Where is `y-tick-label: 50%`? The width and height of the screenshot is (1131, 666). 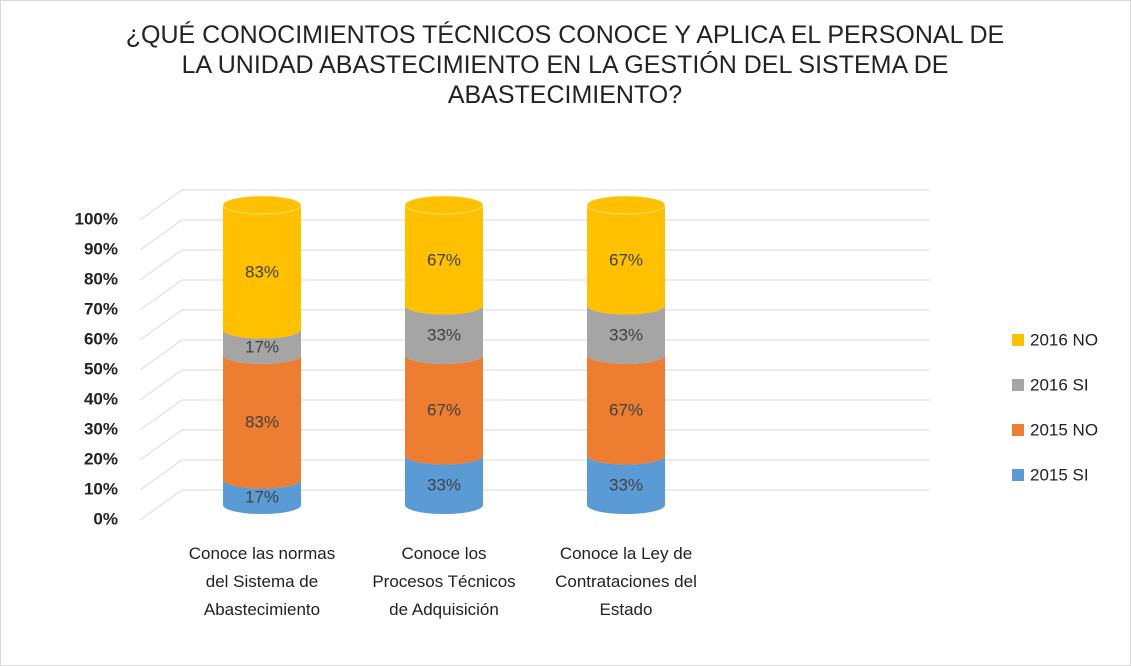
y-tick-label: 50% is located at coordinates (101, 368).